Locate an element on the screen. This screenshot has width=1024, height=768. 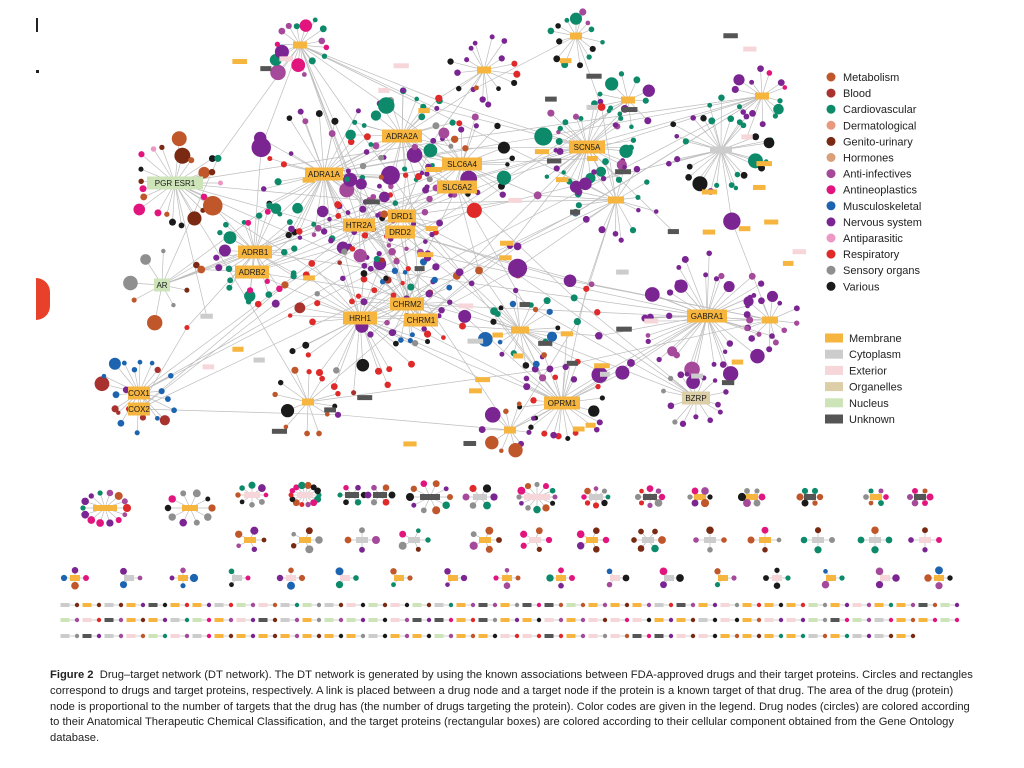
legend-drug-label: Respiratory is located at coordinates (871, 255).